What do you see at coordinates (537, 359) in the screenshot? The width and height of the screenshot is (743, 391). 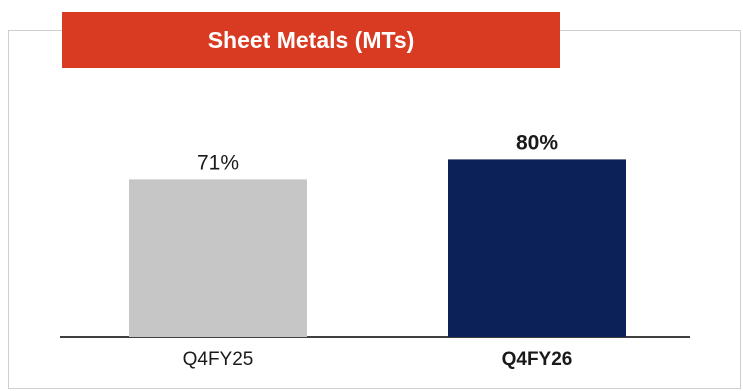 I see `tick-label-q4fy26: Q4FY26` at bounding box center [537, 359].